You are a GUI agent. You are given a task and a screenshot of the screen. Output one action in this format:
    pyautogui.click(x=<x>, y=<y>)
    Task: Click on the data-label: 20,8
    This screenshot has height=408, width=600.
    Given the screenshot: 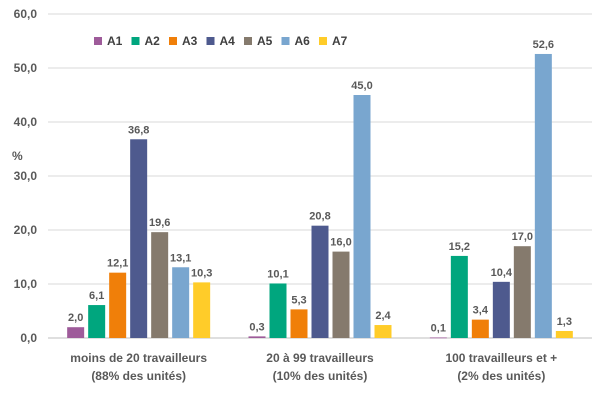 What is the action you would take?
    pyautogui.click(x=319, y=217)
    